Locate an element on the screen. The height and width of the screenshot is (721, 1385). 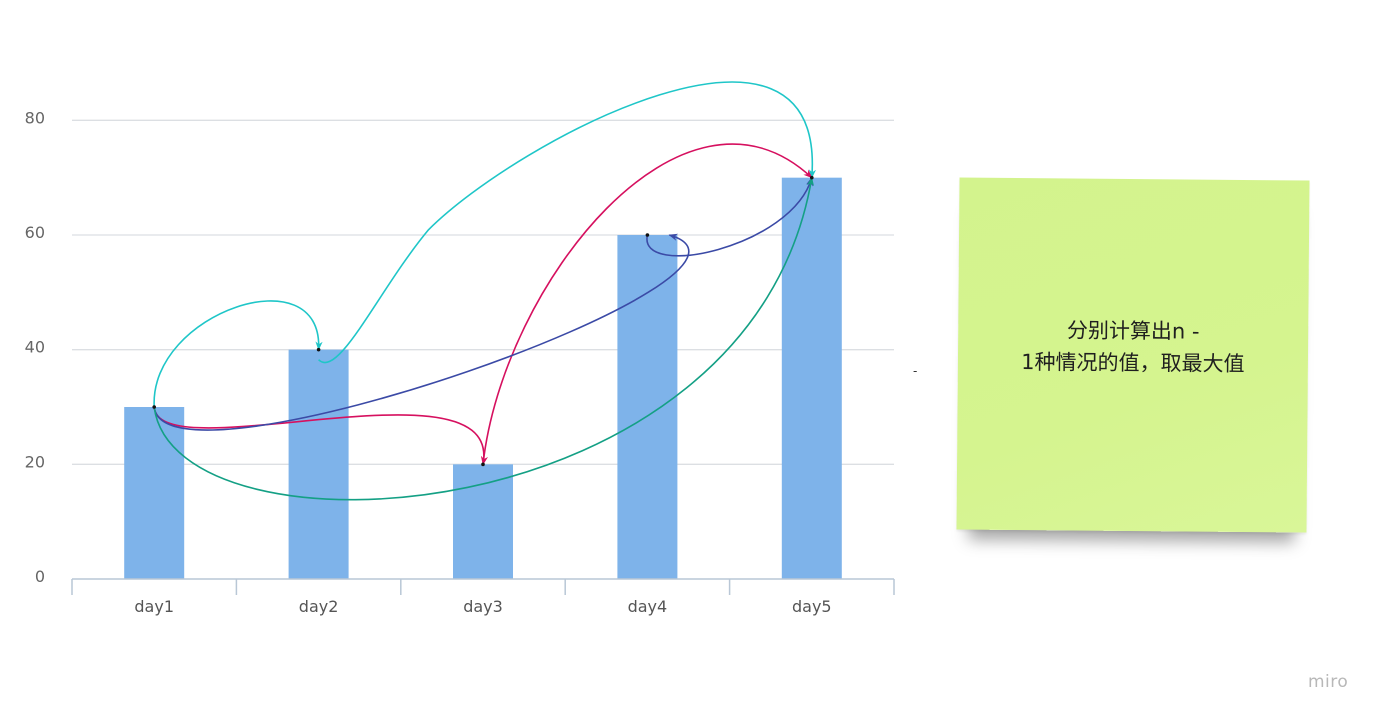
x-axis is located at coordinates (483, 586).